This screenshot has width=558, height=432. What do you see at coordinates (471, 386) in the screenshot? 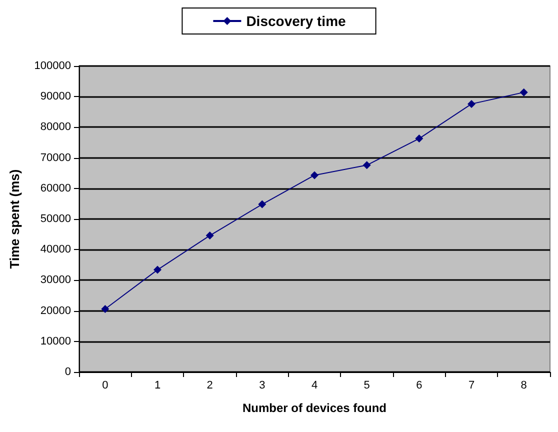
I see `x-tick-label: 7` at bounding box center [471, 386].